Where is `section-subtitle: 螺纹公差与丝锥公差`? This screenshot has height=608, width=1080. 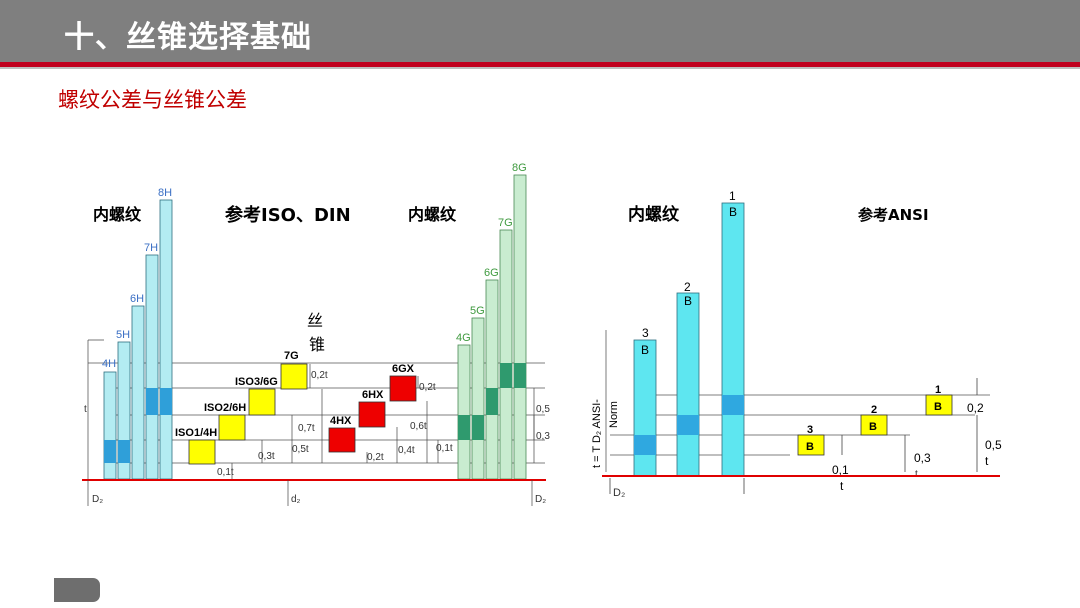 section-subtitle: 螺纹公差与丝锥公差 is located at coordinates (152, 100).